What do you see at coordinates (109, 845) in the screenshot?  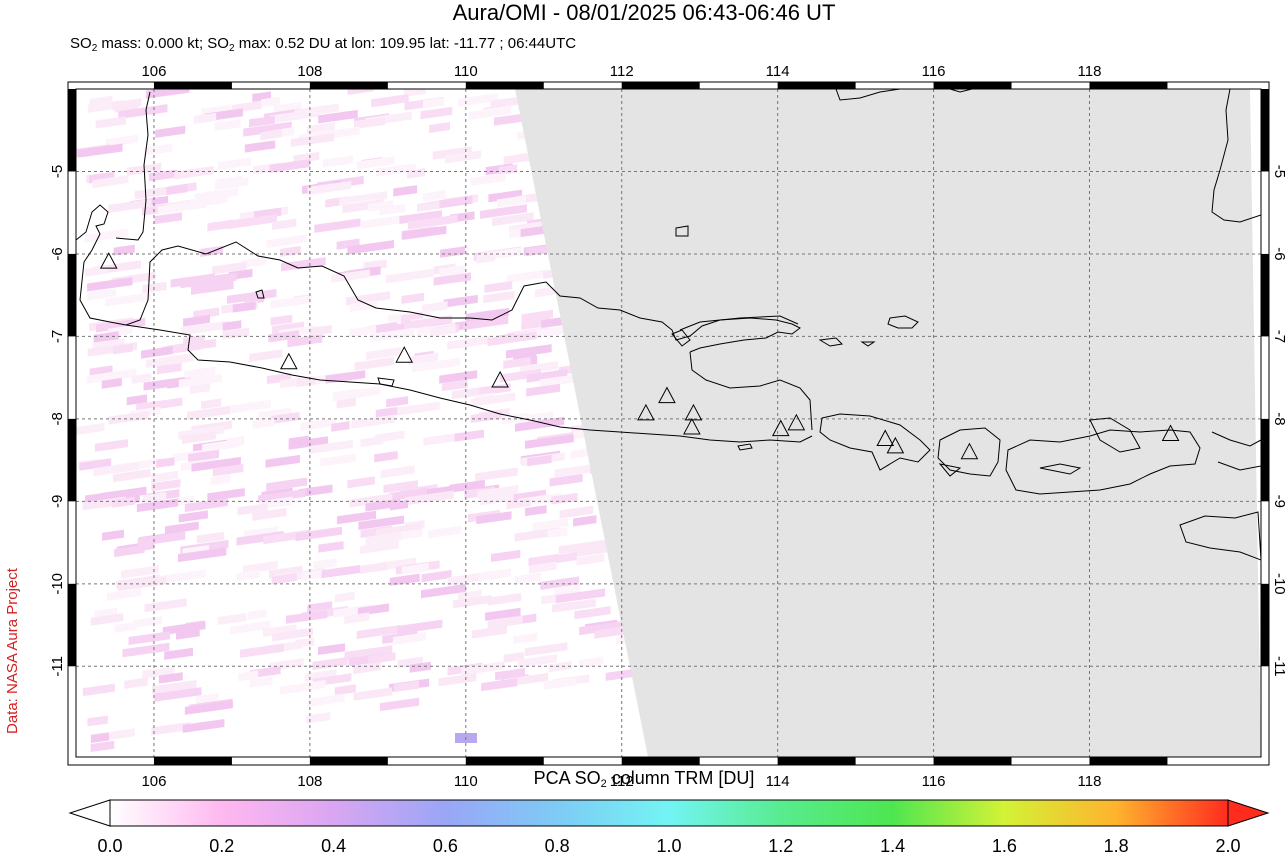 I see `colorbar-tick-label: 0.0` at bounding box center [109, 845].